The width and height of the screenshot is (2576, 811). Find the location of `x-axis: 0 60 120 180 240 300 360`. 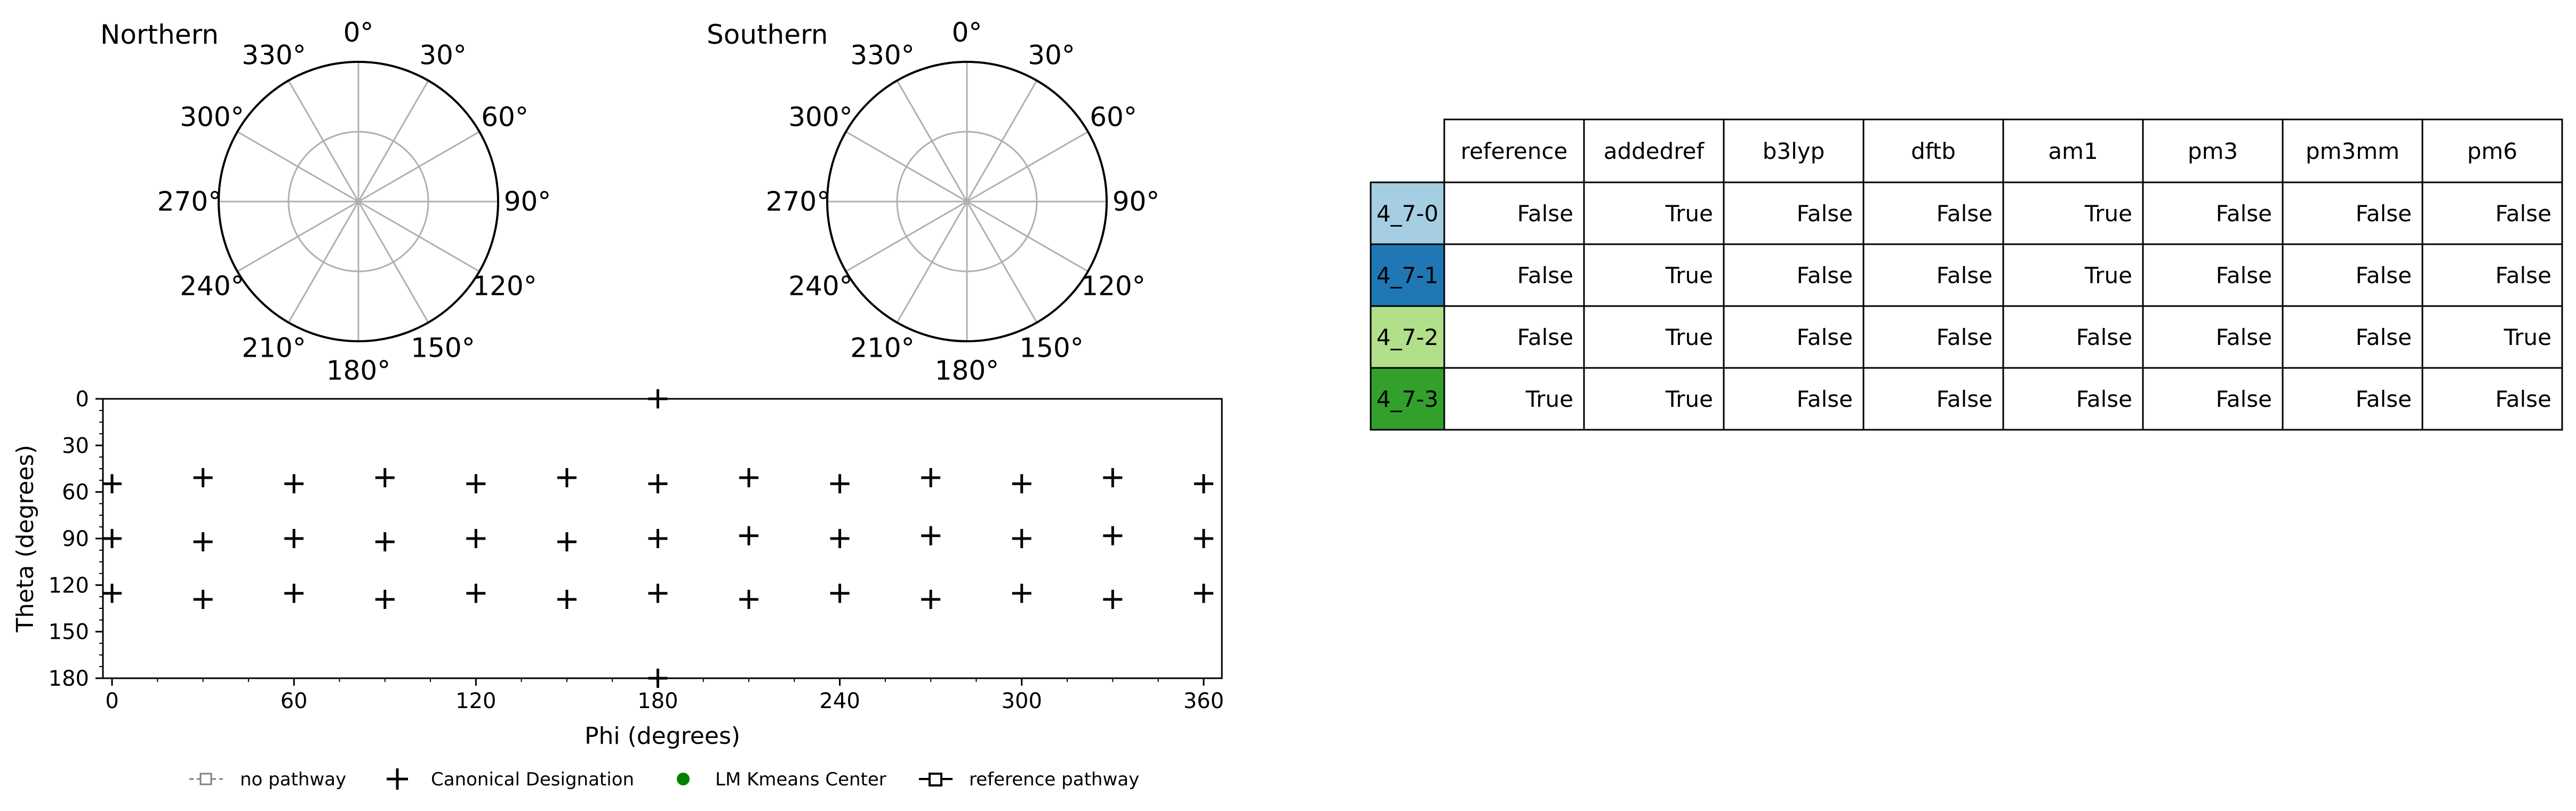

x-axis: 0 60 120 180 240 300 360 is located at coordinates (664, 695).